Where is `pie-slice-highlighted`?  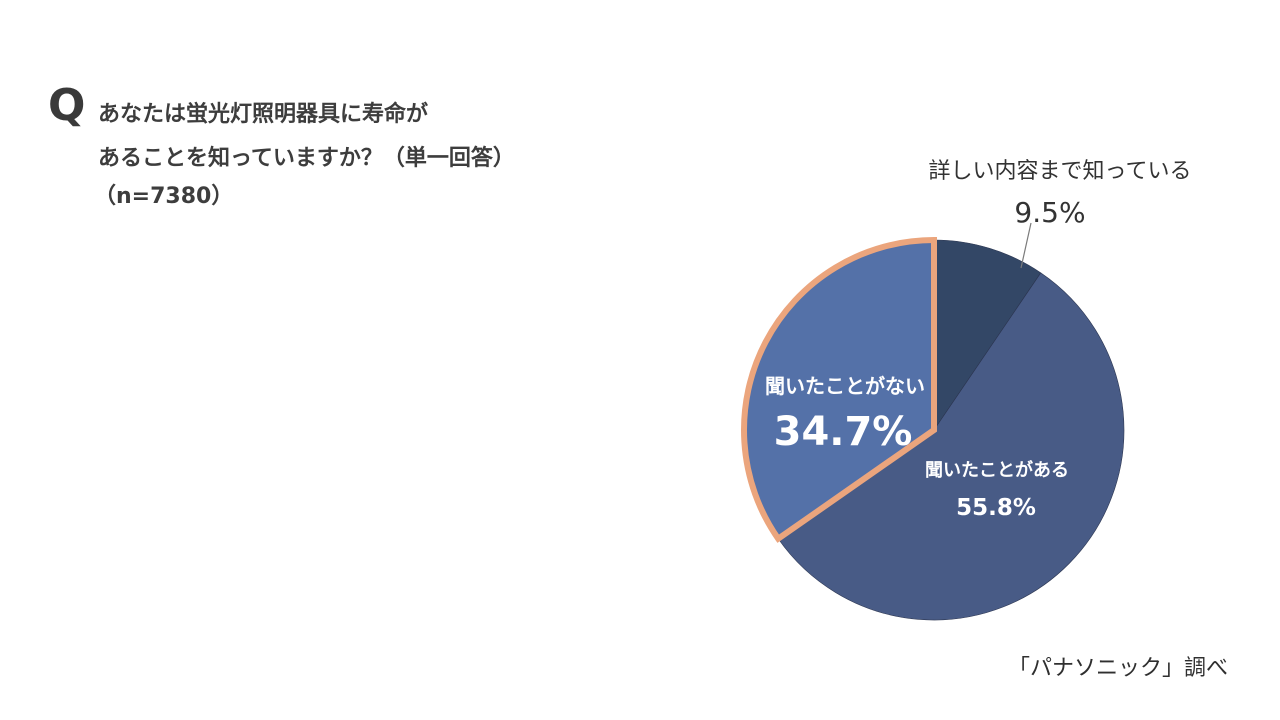
pie-slice-highlighted is located at coordinates (839, 389).